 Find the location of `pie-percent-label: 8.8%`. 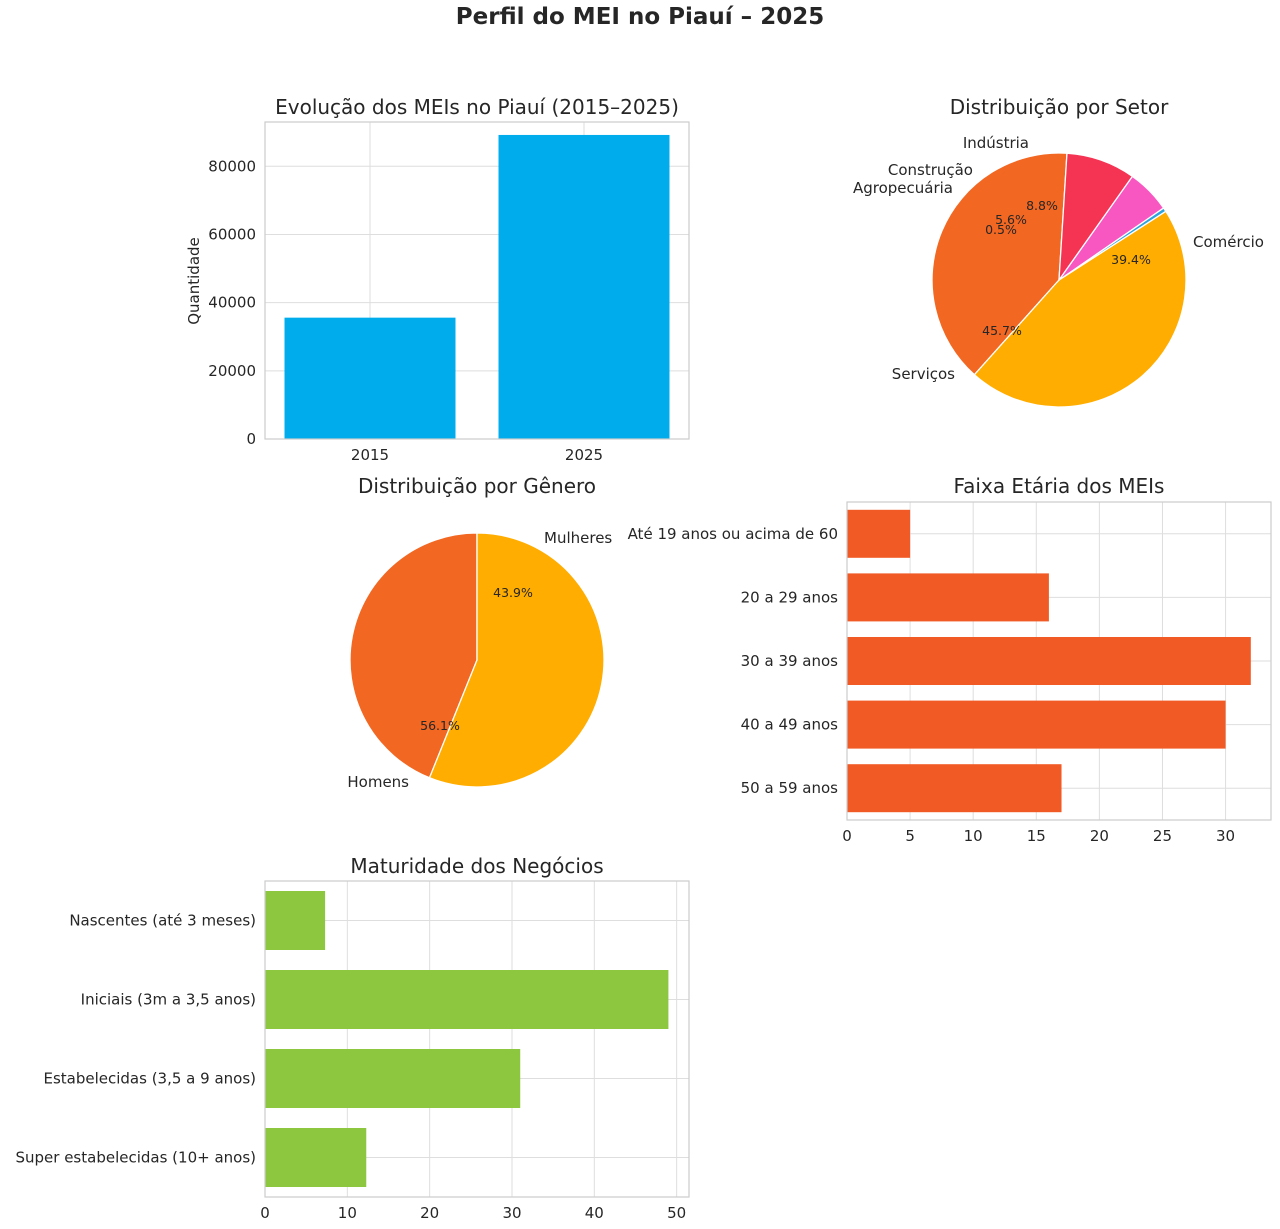

pie-percent-label: 8.8% is located at coordinates (1042, 205).